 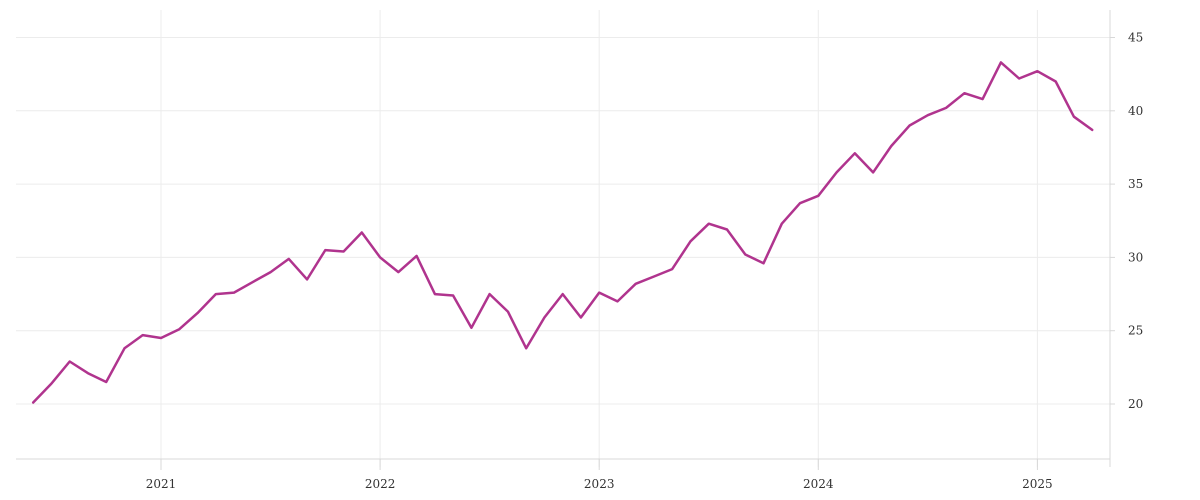 What do you see at coordinates (1126, 221) in the screenshot?
I see `y-axis-ticks: 20 25 30 35 40 45` at bounding box center [1126, 221].